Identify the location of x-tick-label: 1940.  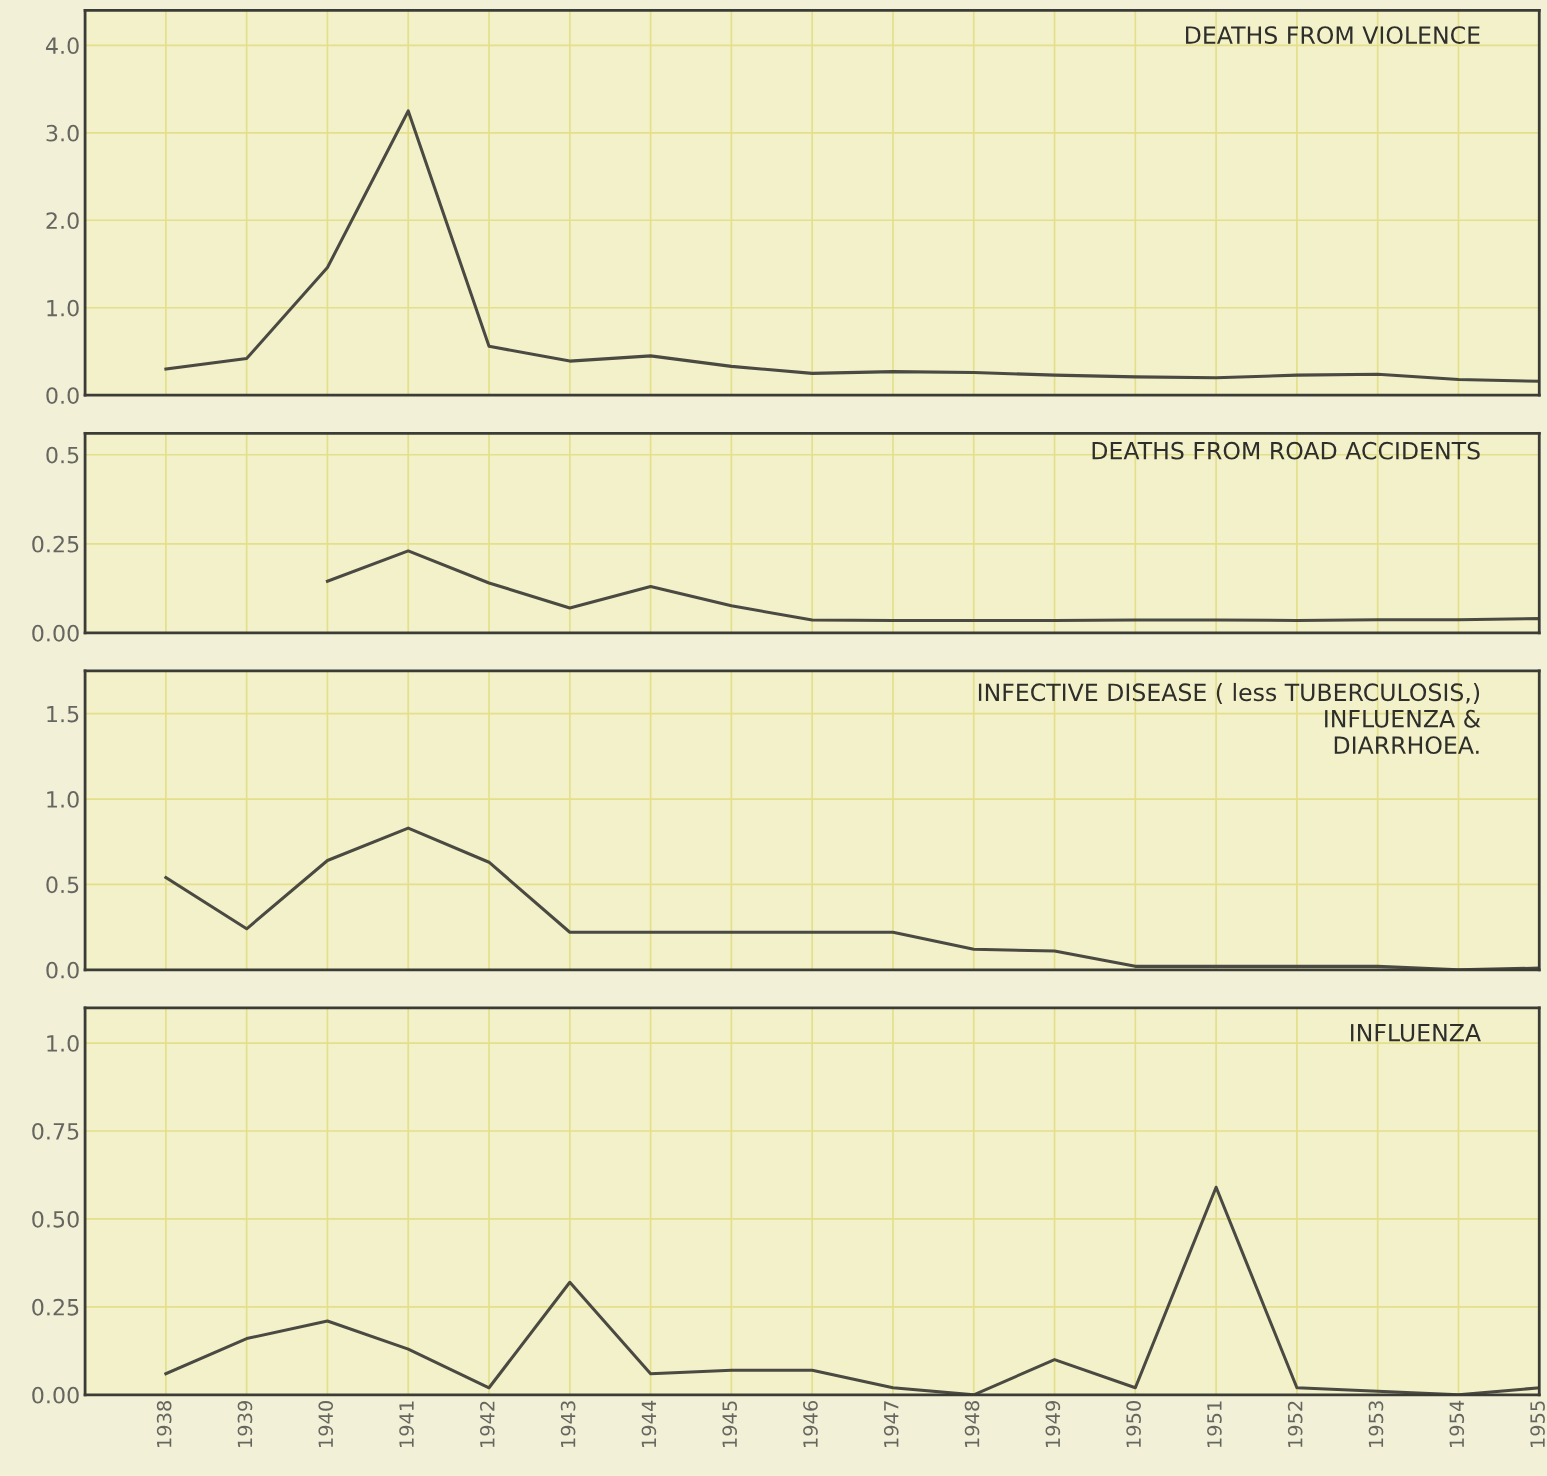
(326, 1424).